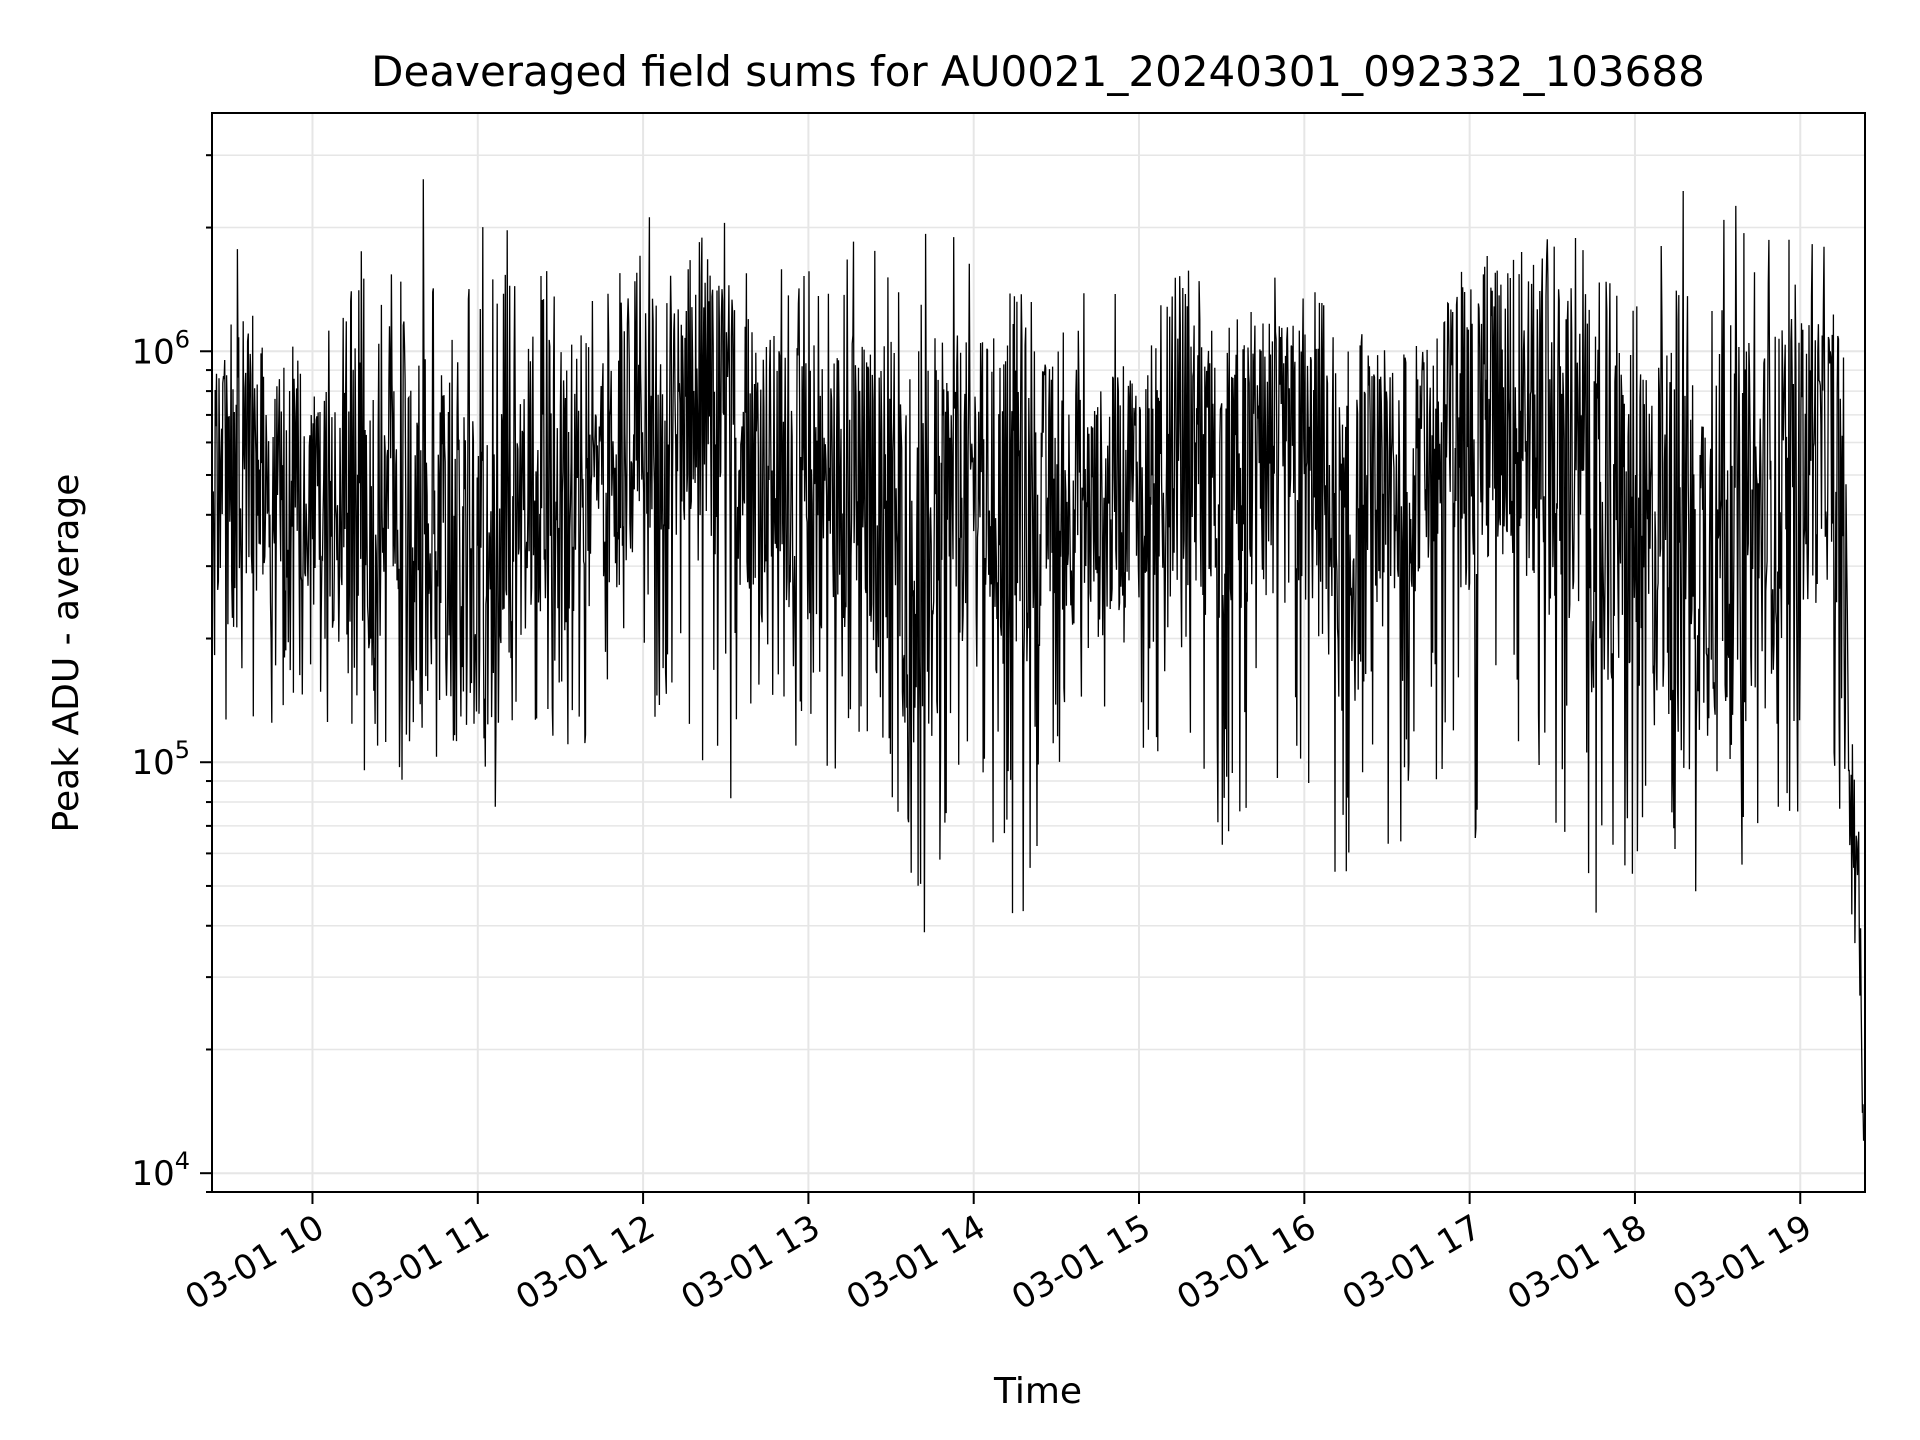  What do you see at coordinates (171, 674) in the screenshot?
I see `y-axis-ticks: 10⁴ 10⁵ 10⁶` at bounding box center [171, 674].